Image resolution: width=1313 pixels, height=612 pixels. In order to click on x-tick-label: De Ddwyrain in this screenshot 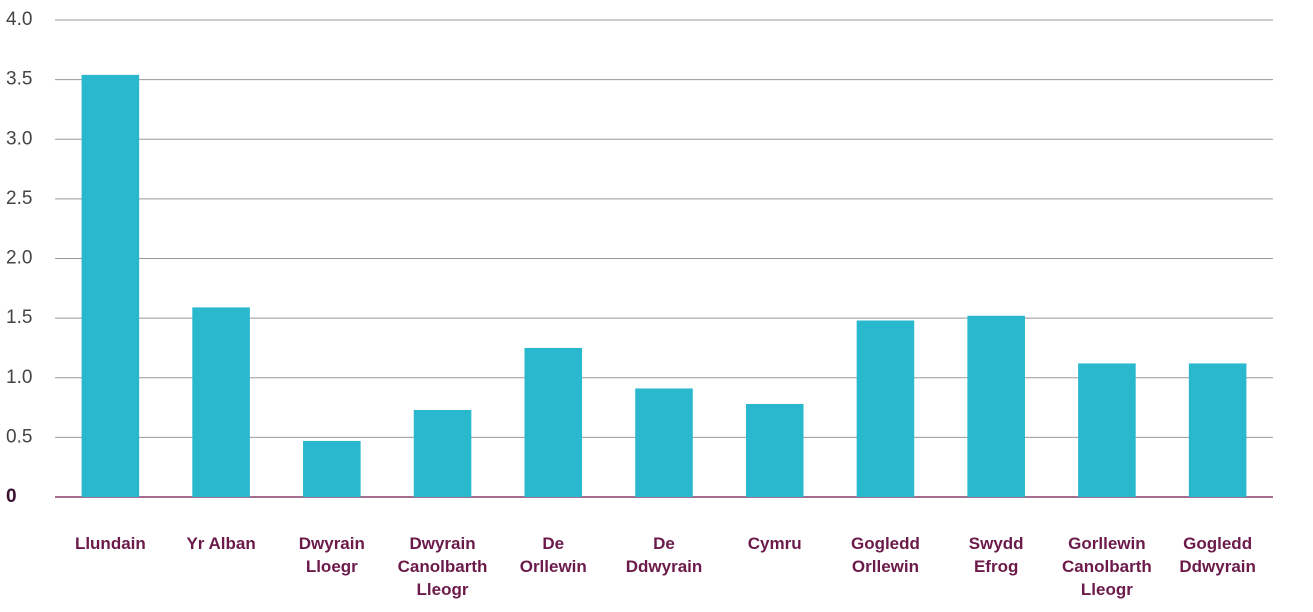, I will do `click(664, 555)`.